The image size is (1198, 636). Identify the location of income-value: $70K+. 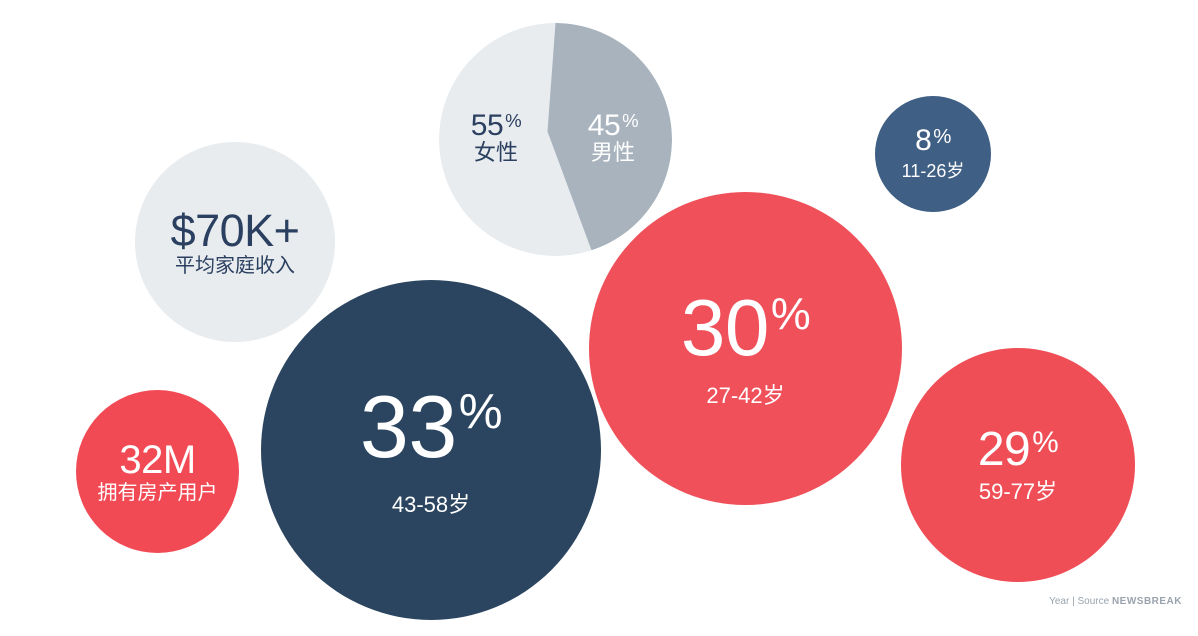
(235, 230).